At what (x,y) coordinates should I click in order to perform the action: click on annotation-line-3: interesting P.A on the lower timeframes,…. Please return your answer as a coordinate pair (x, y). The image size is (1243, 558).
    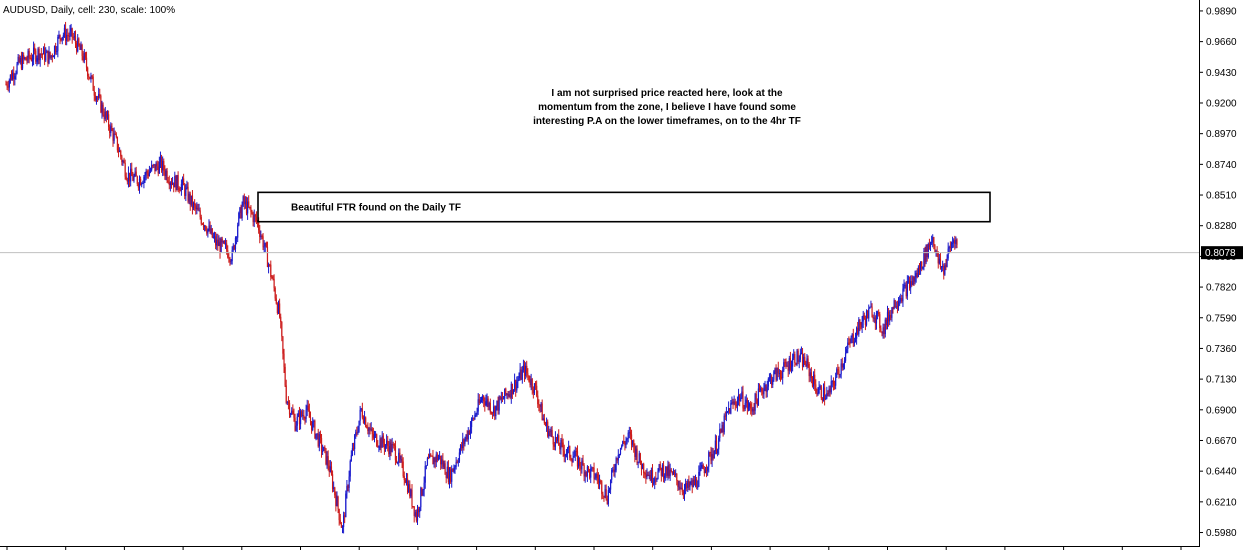
    Looking at the image, I should click on (667, 121).